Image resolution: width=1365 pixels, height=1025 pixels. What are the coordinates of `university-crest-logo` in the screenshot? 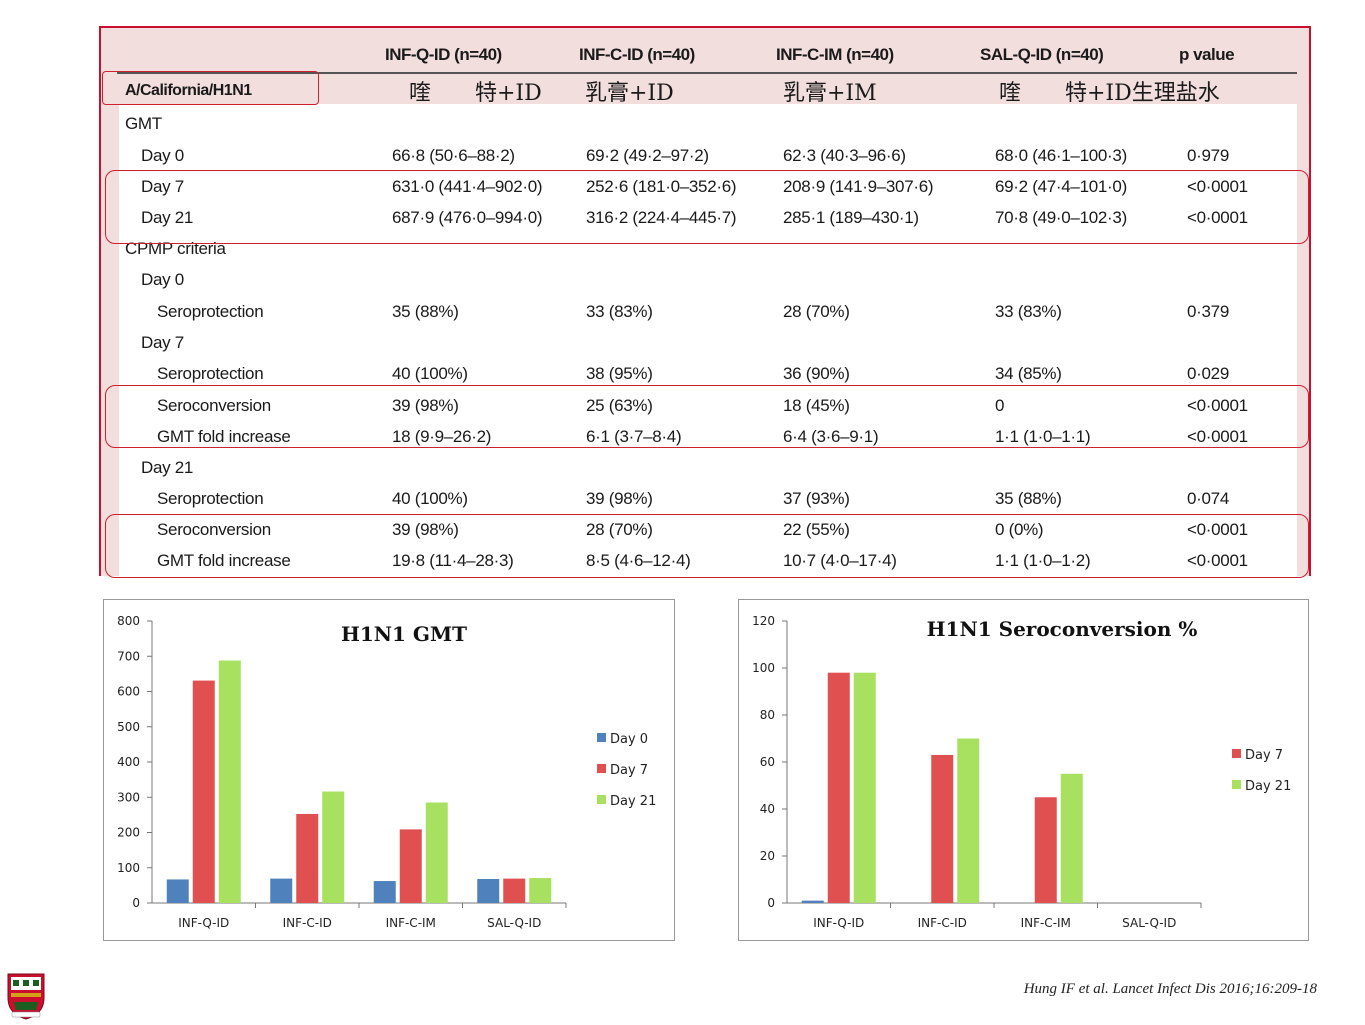 It's located at (26, 998).